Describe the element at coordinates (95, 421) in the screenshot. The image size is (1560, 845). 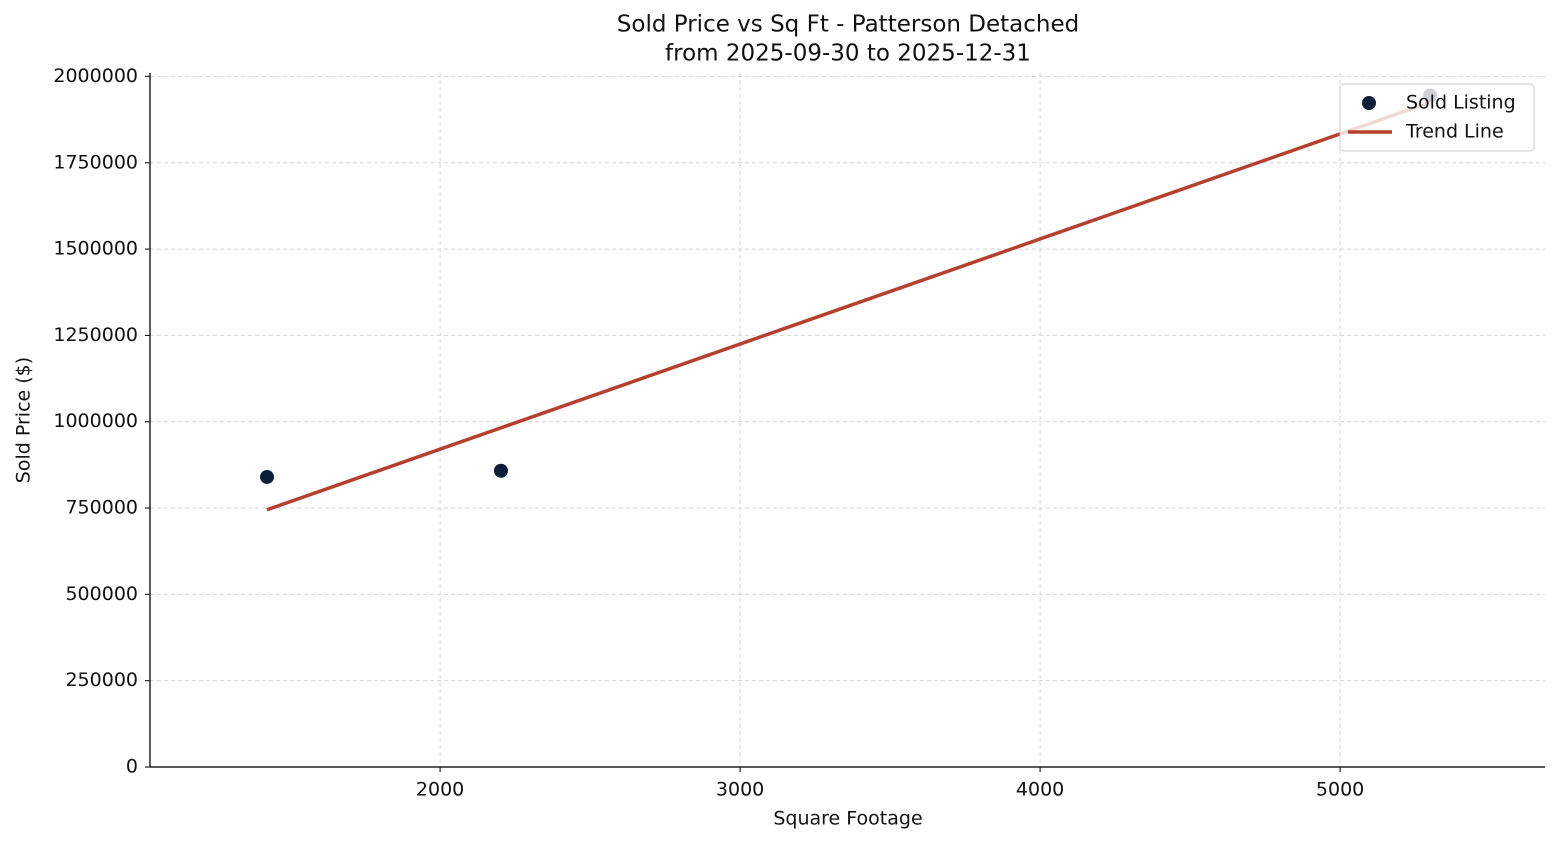
I see `y-tick-label: 1000000` at that location.